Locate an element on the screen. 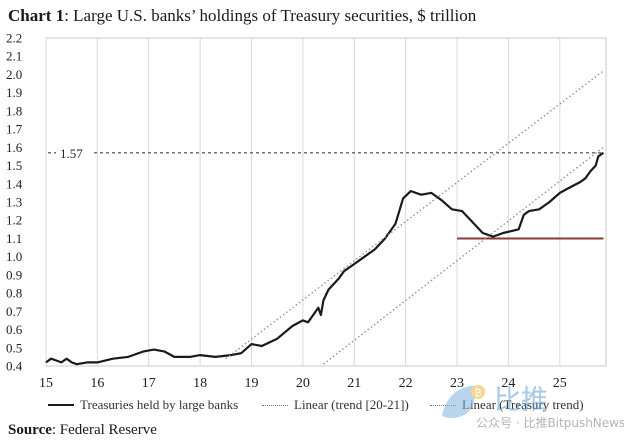 This screenshot has width=624, height=447. bird-logo-icon: ₿ is located at coordinates (463, 401).